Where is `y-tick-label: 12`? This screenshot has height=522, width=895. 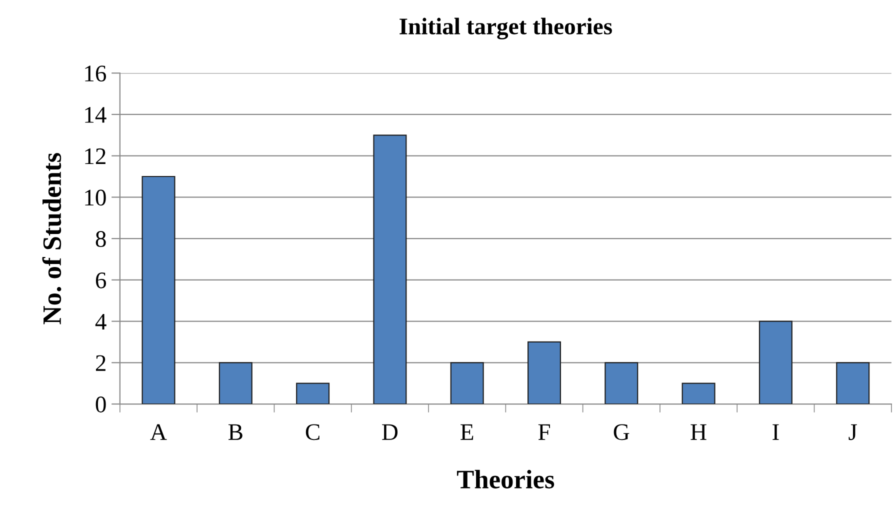
y-tick-label: 12 is located at coordinates (95, 156).